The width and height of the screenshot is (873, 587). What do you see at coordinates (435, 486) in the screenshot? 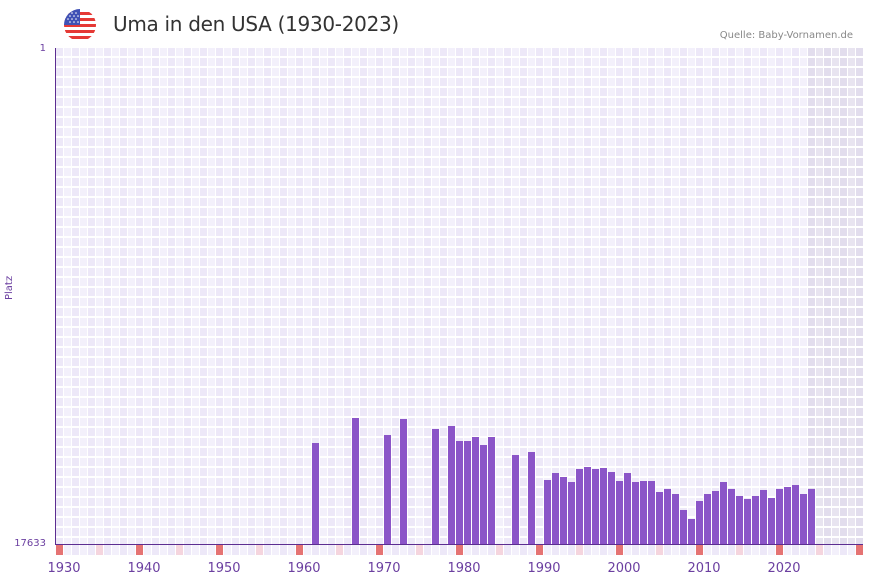
I see `bar-1975` at bounding box center [435, 486].